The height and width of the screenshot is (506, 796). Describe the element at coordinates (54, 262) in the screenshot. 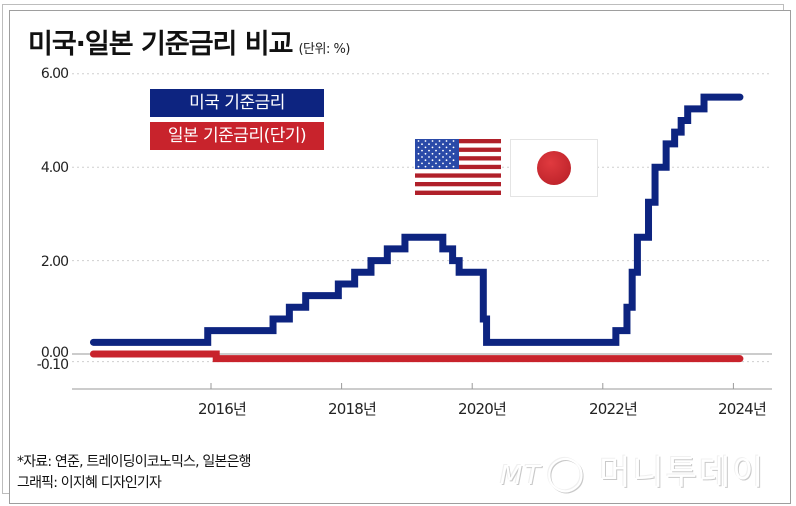

I see `y-tick-2: 2.00` at that location.